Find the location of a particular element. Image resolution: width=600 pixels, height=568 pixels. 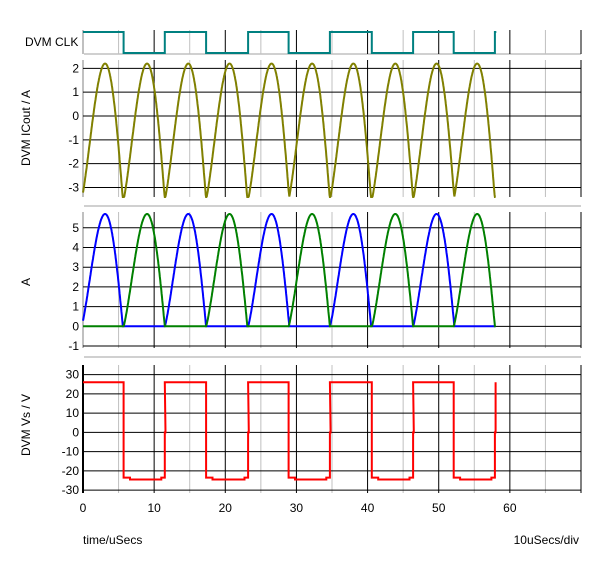

current-trace-blue is located at coordinates (289, 270).